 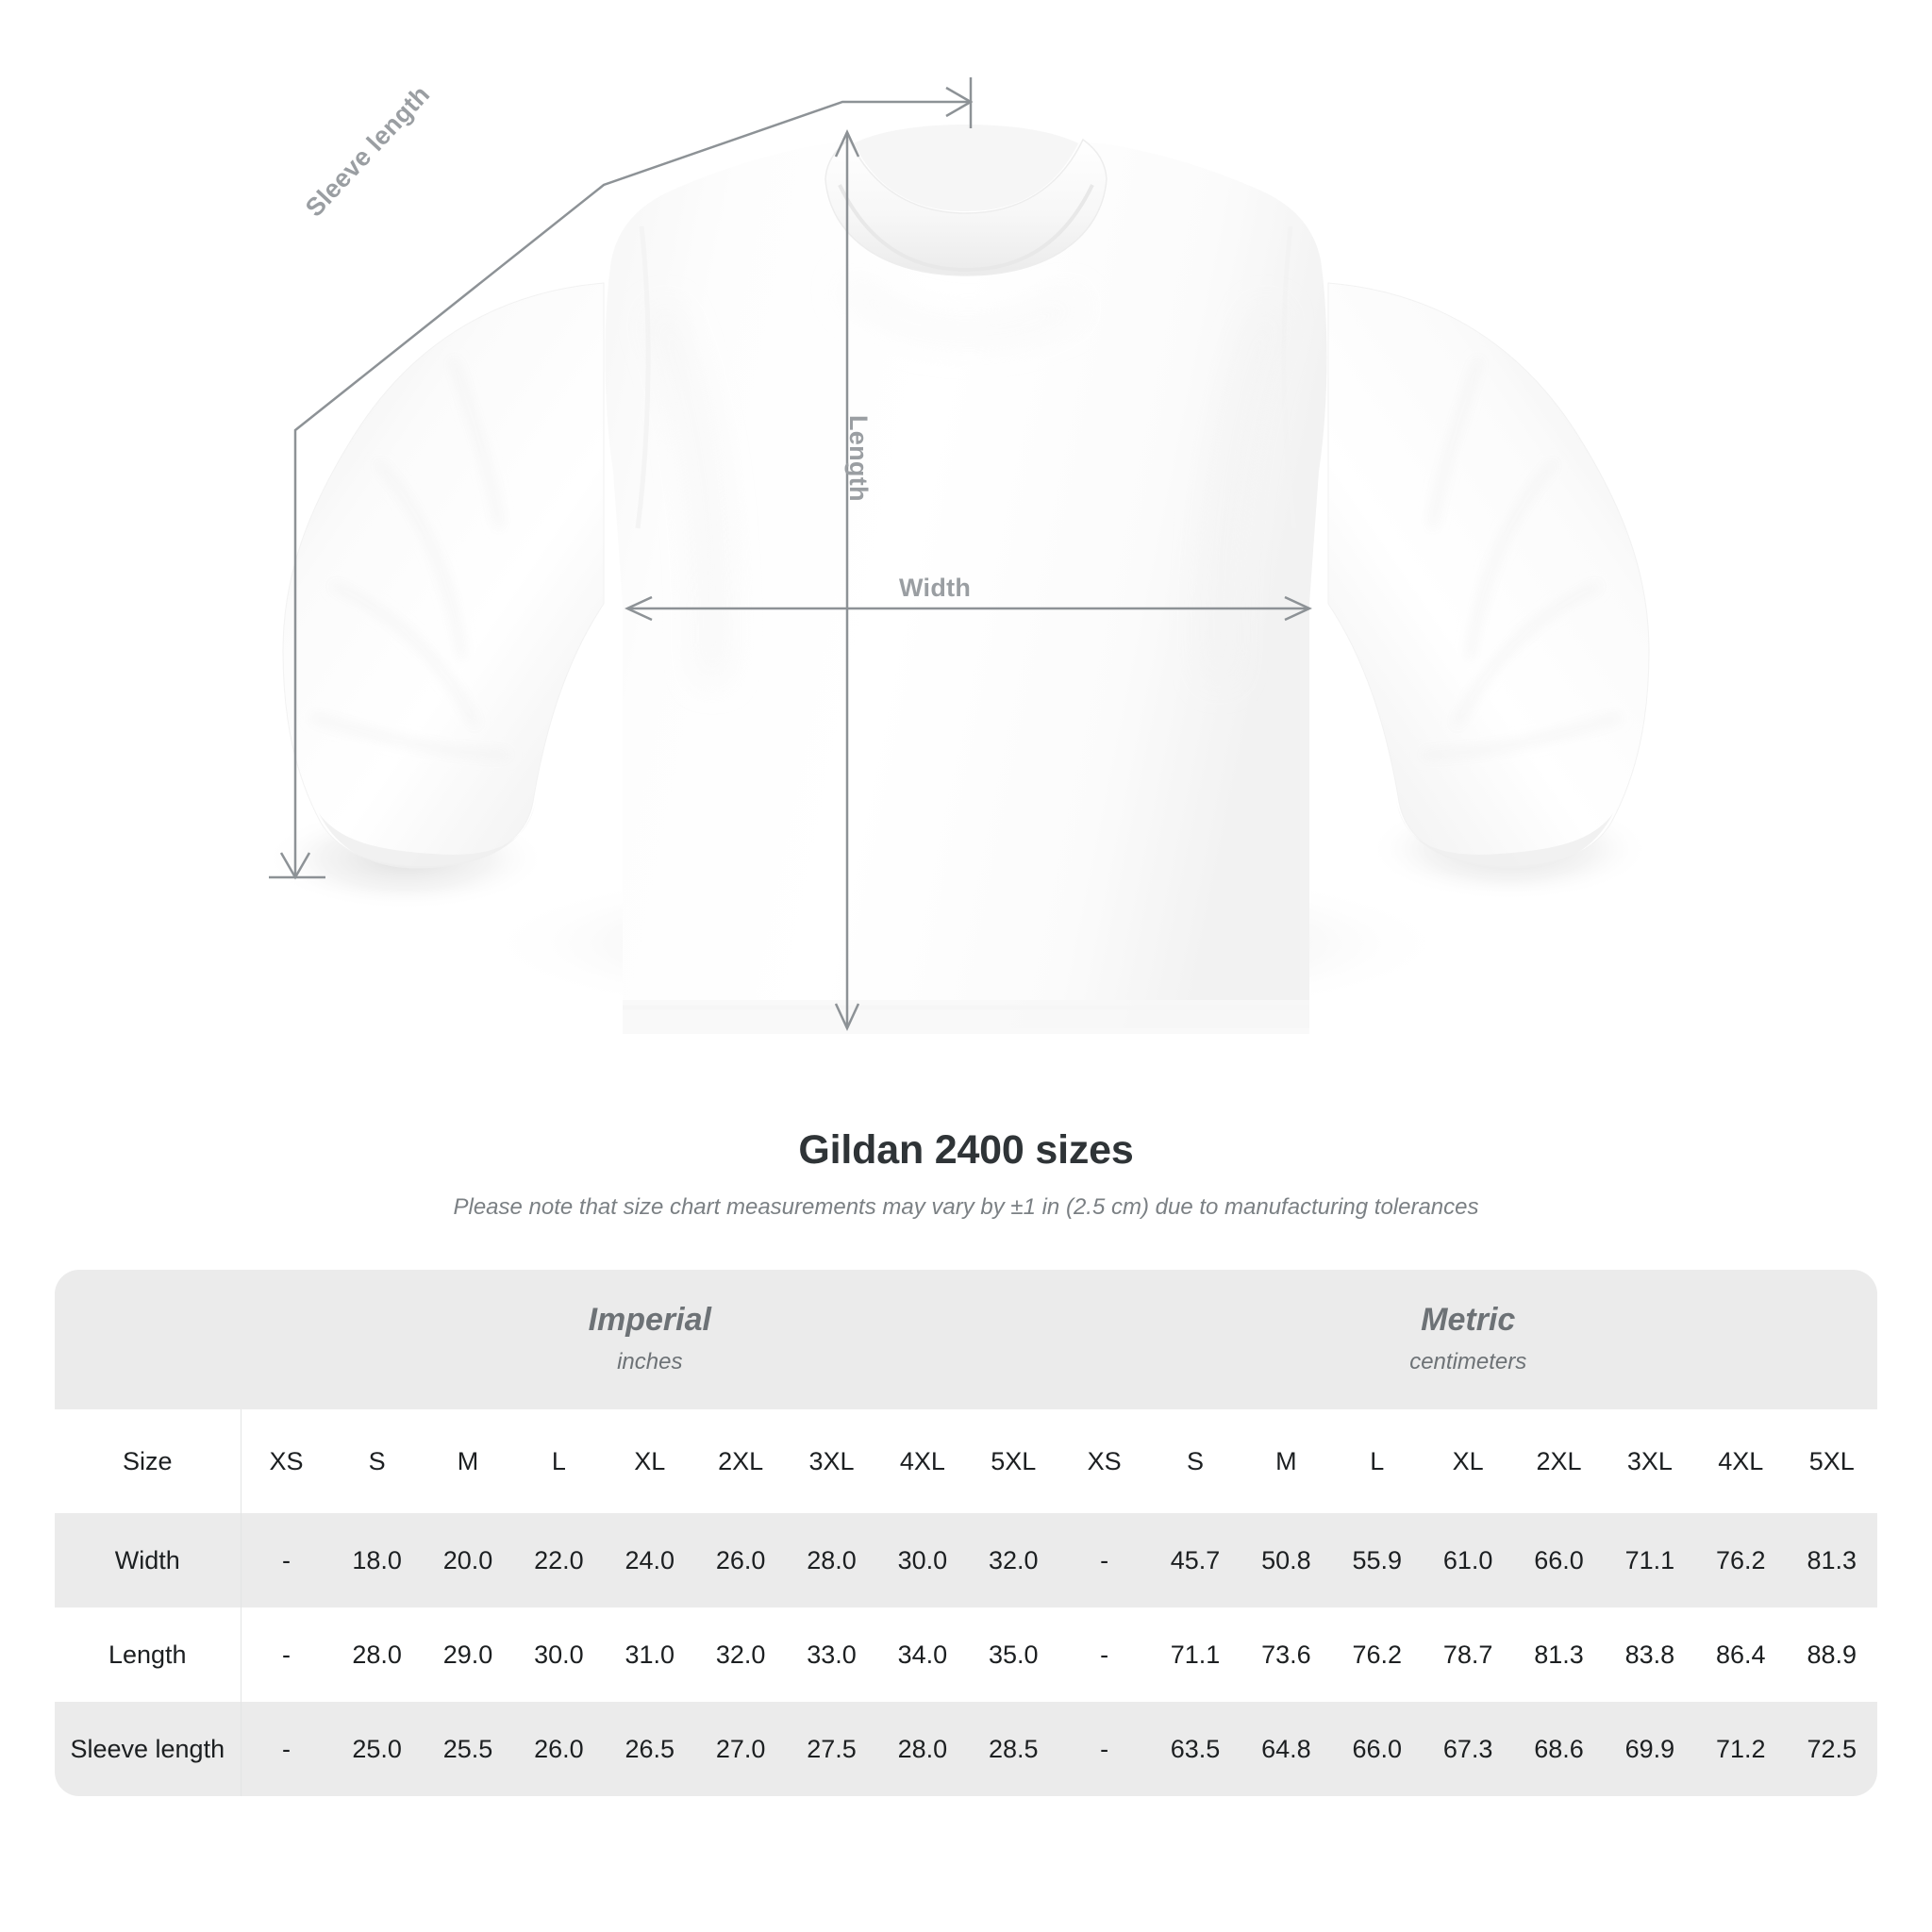 What do you see at coordinates (559, 1655) in the screenshot?
I see `cell-imperial-length-l: 30.0` at bounding box center [559, 1655].